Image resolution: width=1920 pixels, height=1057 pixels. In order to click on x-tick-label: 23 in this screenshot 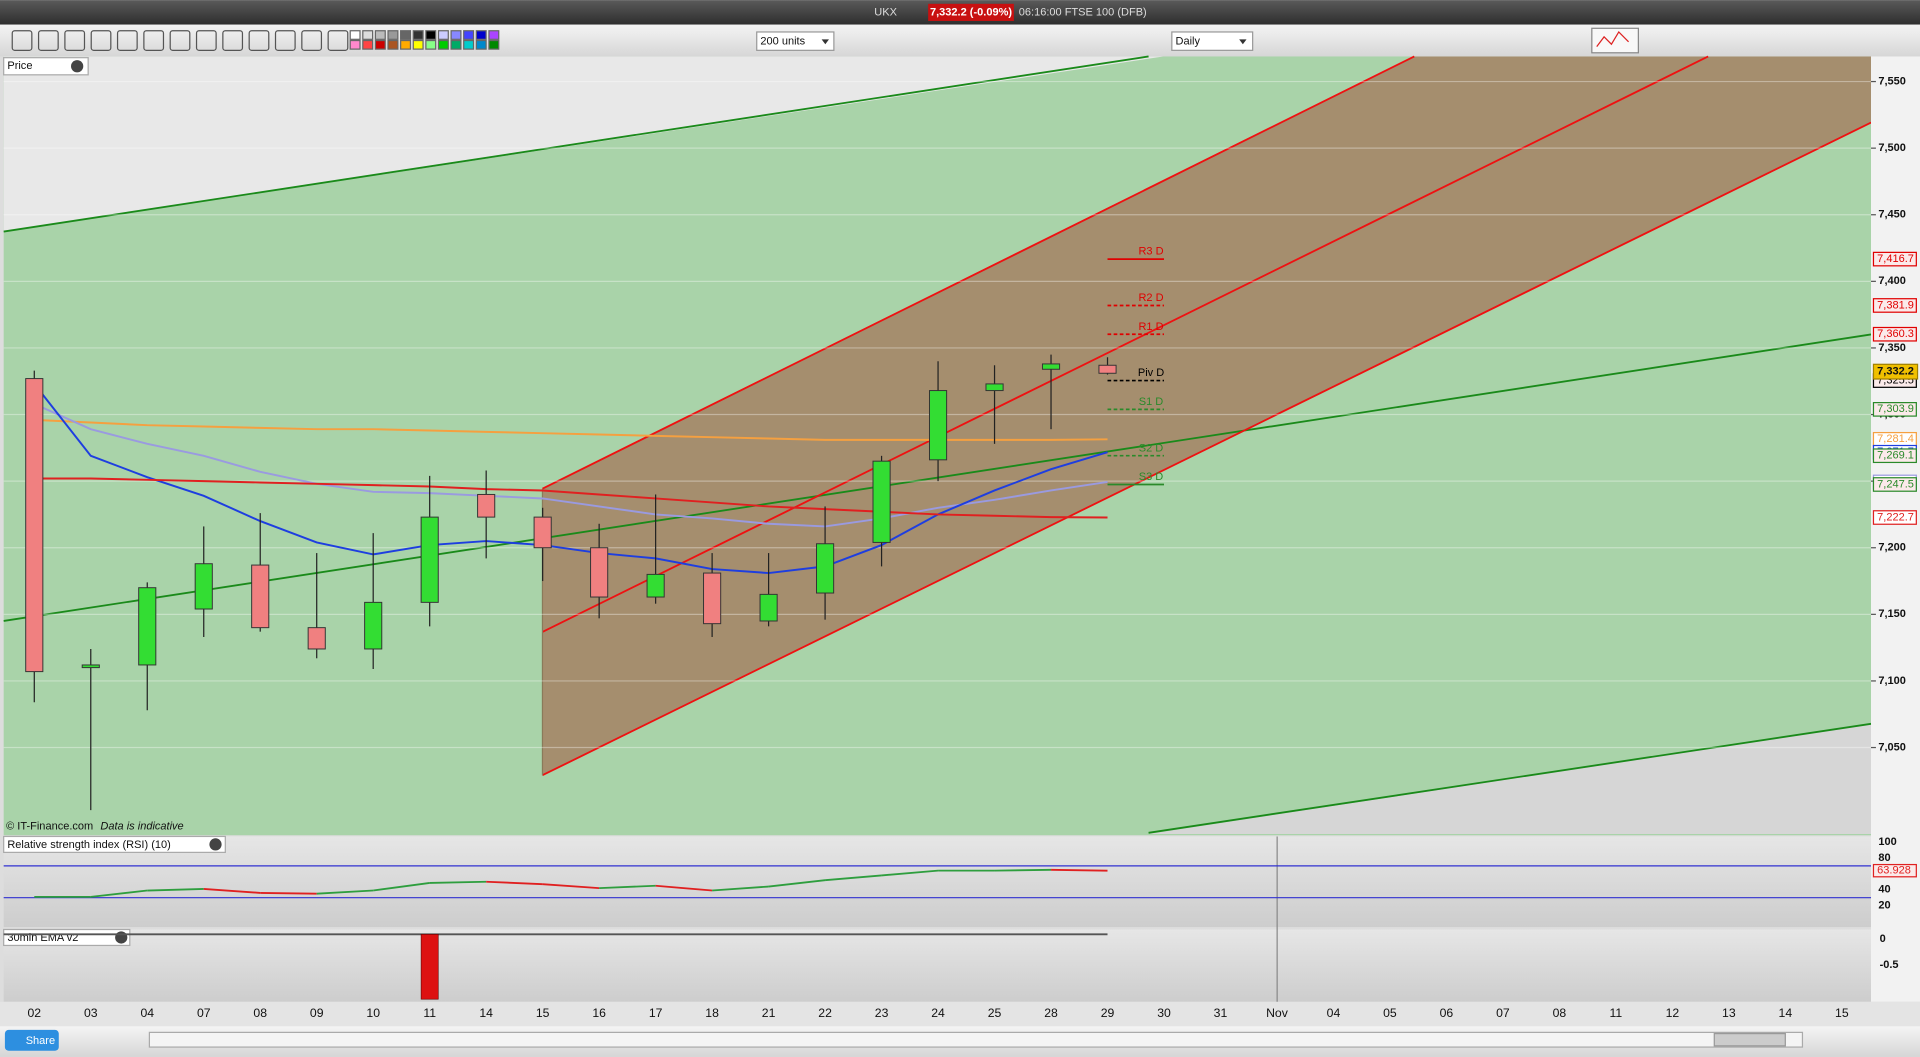, I will do `click(882, 1013)`.